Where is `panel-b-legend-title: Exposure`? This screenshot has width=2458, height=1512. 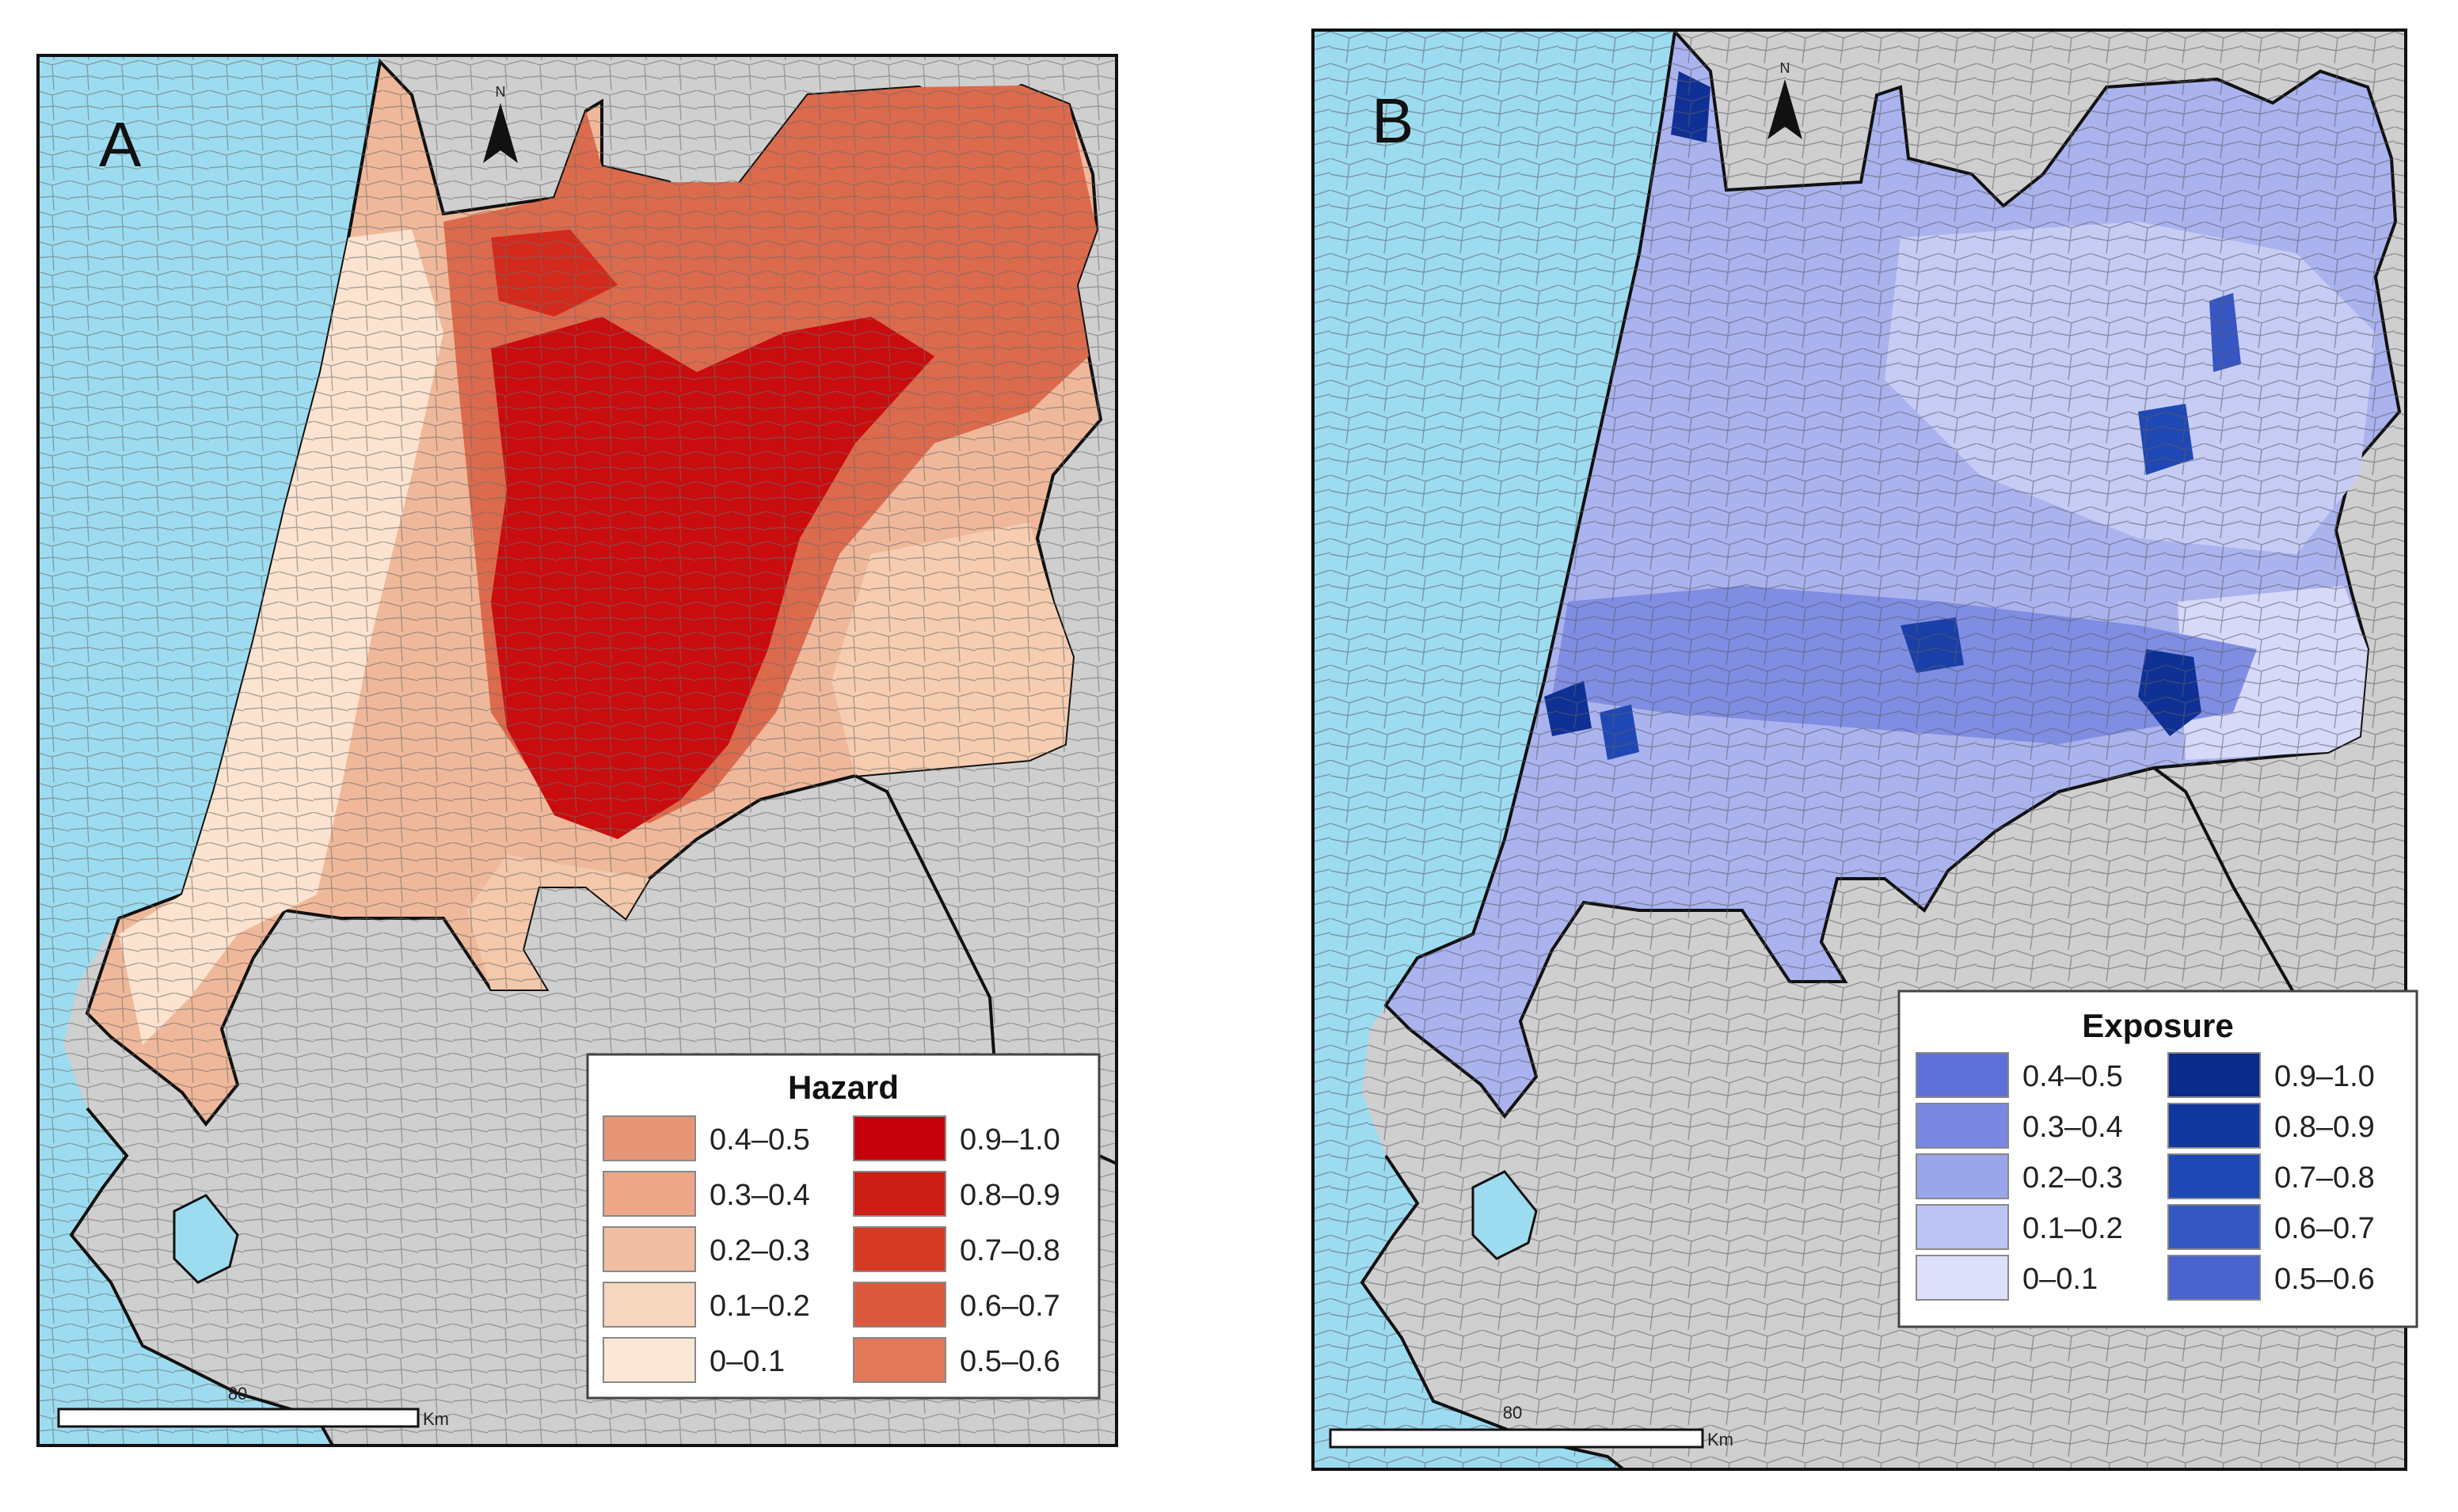
panel-b-legend-title: Exposure is located at coordinates (2157, 1025).